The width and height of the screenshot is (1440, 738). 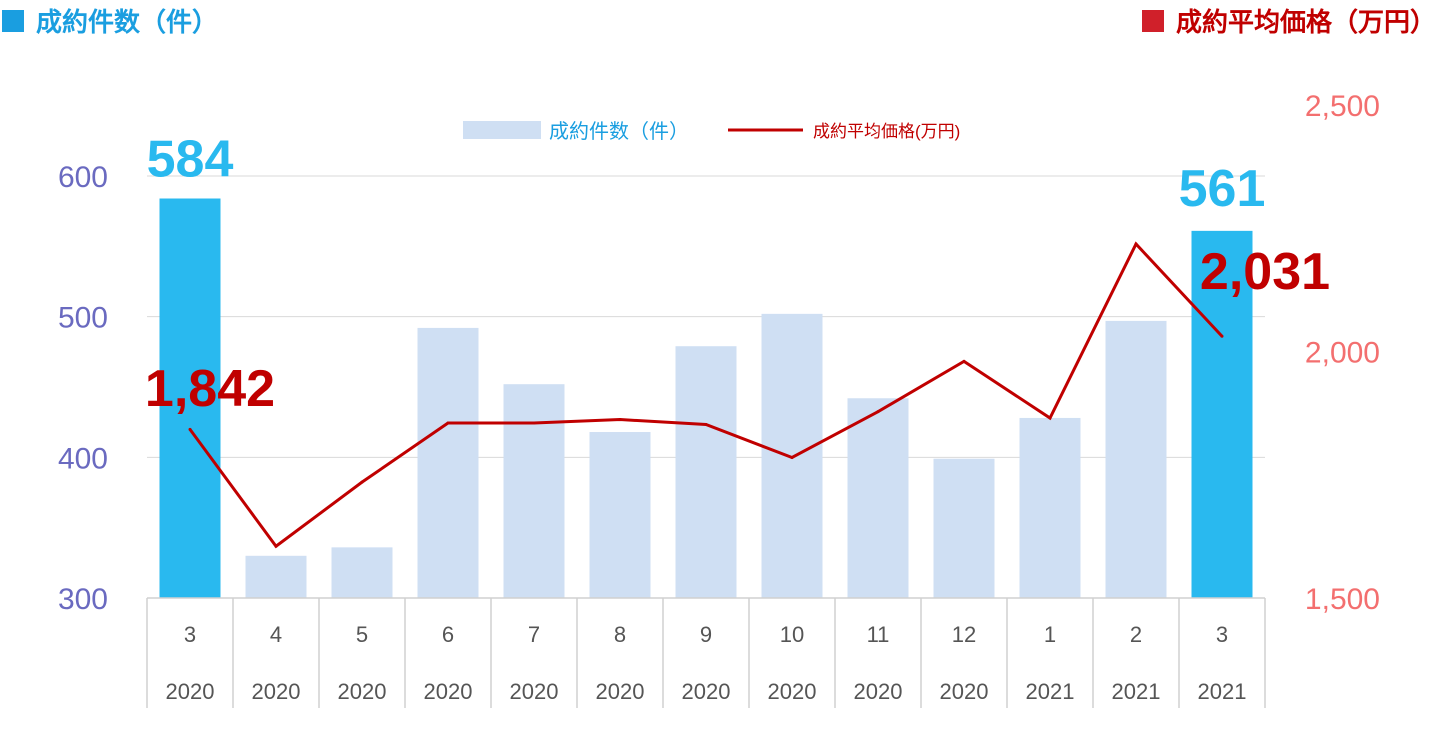 I want to click on bar-series-header: 成約件数（件）, so click(x=110, y=20).